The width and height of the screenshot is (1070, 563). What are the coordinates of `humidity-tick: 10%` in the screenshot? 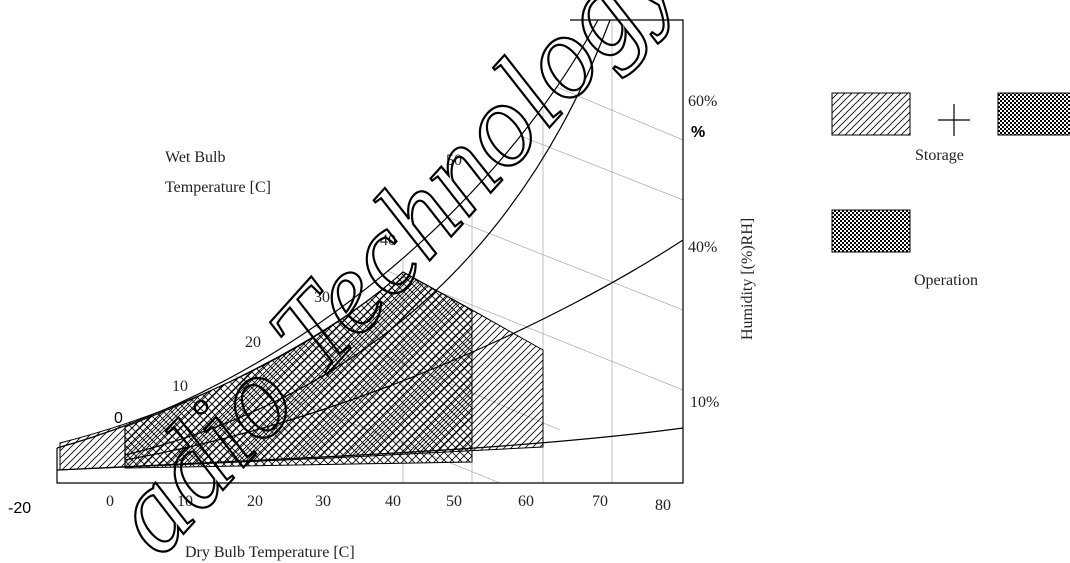 It's located at (704, 402).